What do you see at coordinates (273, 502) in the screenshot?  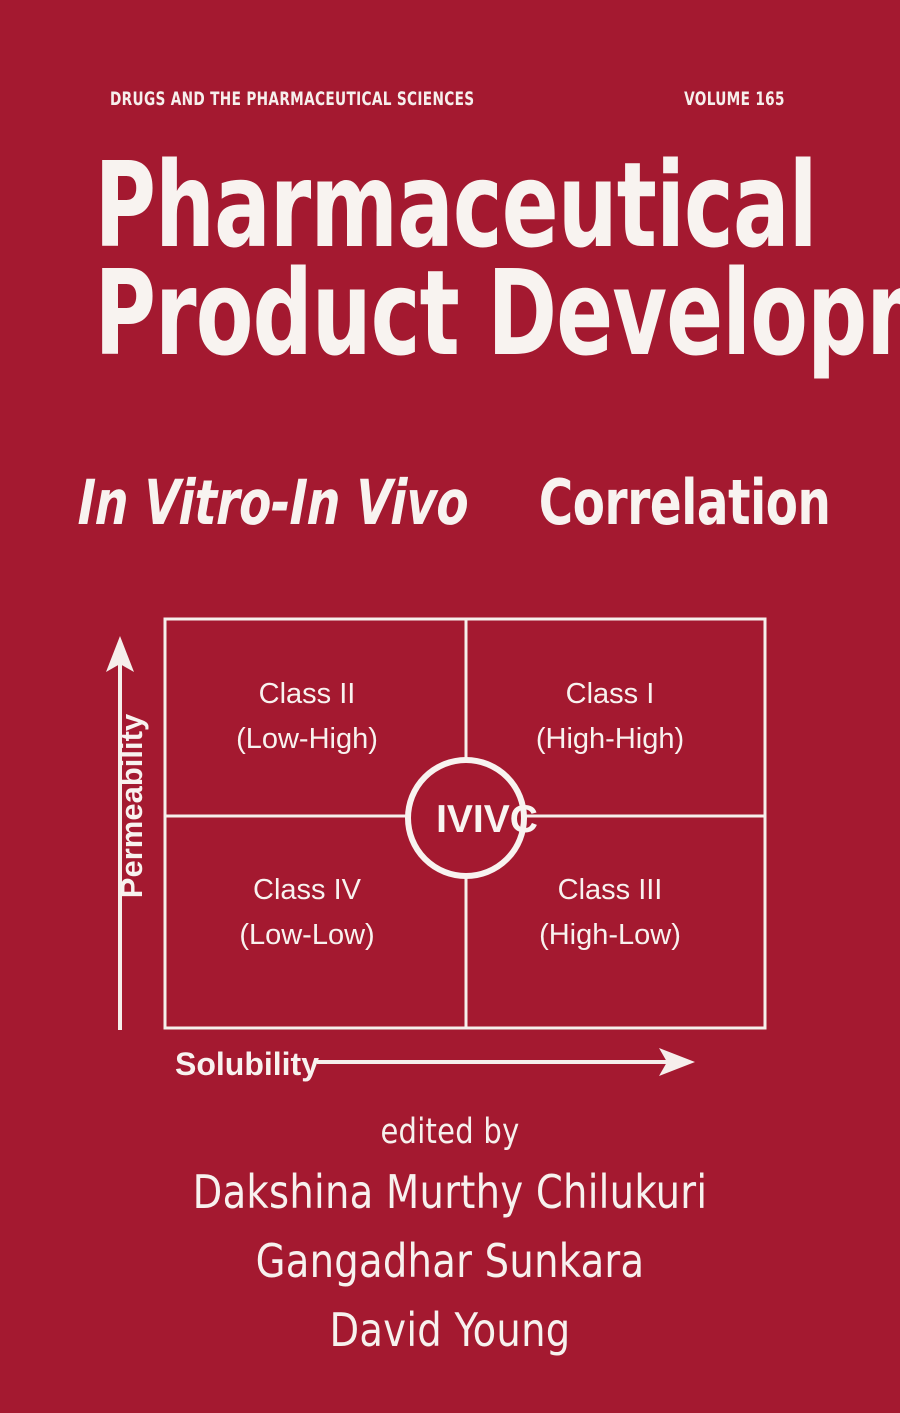 I see `subtitle-italic-part: In Vitro-In Vivo` at bounding box center [273, 502].